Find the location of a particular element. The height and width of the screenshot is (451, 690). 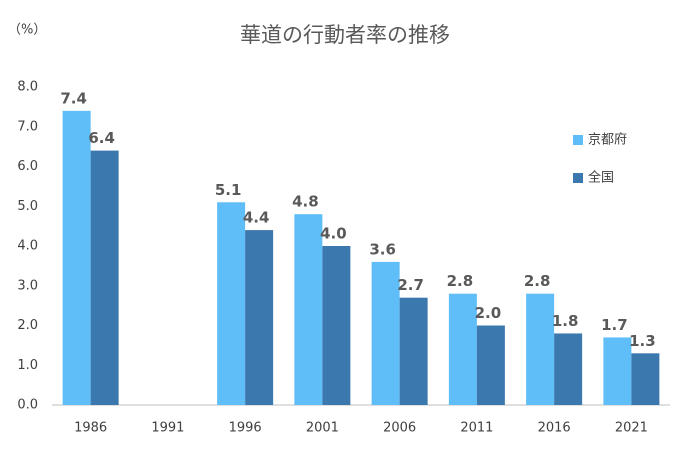

x-tick-label: 1986 is located at coordinates (90, 428).